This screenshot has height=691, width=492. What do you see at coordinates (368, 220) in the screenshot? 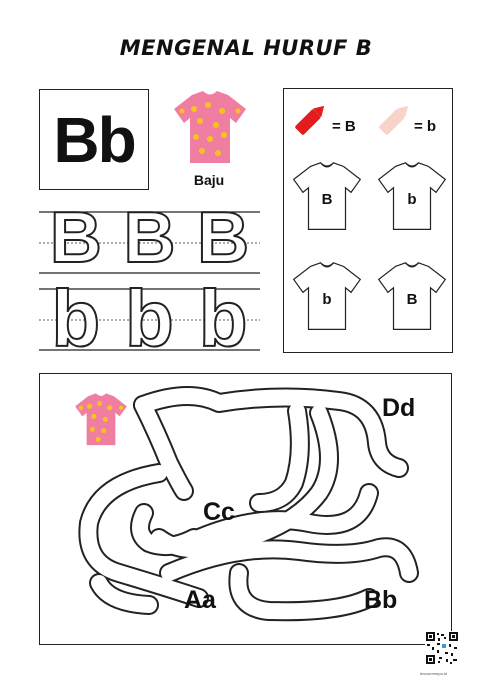
I see `coloring-panel` at bounding box center [368, 220].